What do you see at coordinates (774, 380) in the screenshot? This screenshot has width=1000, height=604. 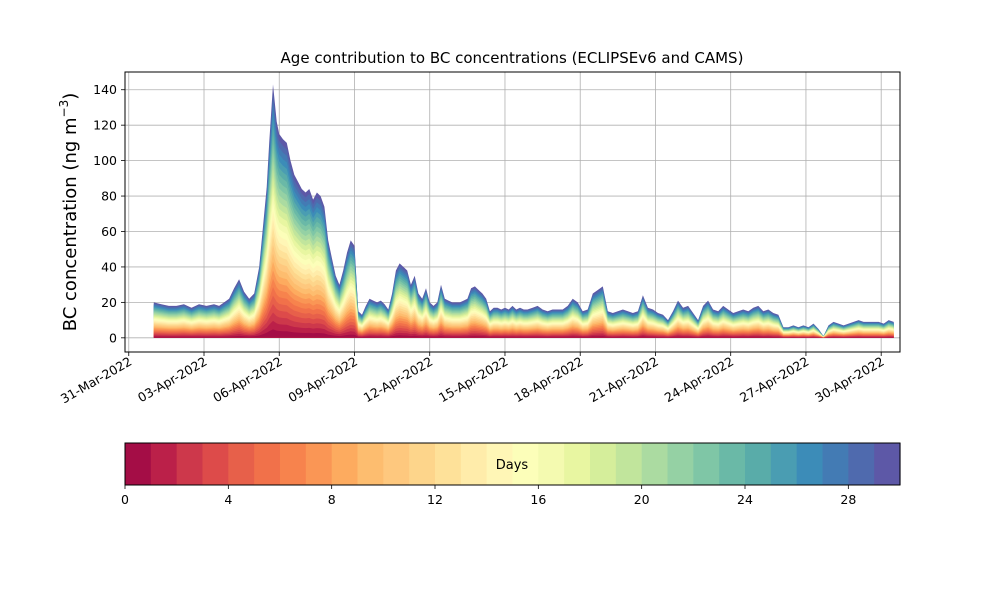 I see `x-tick-label: 27-Apr-2022` at bounding box center [774, 380].